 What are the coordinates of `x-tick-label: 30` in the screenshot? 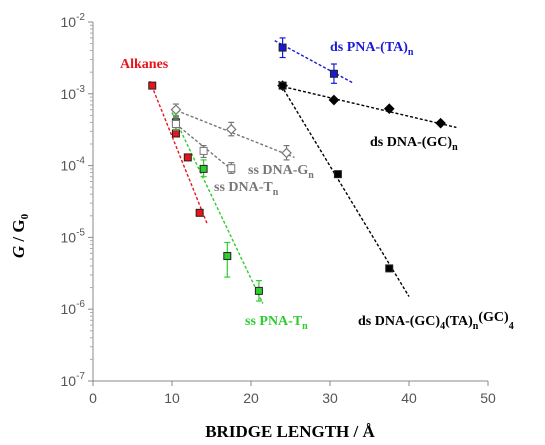 It's located at (330, 398).